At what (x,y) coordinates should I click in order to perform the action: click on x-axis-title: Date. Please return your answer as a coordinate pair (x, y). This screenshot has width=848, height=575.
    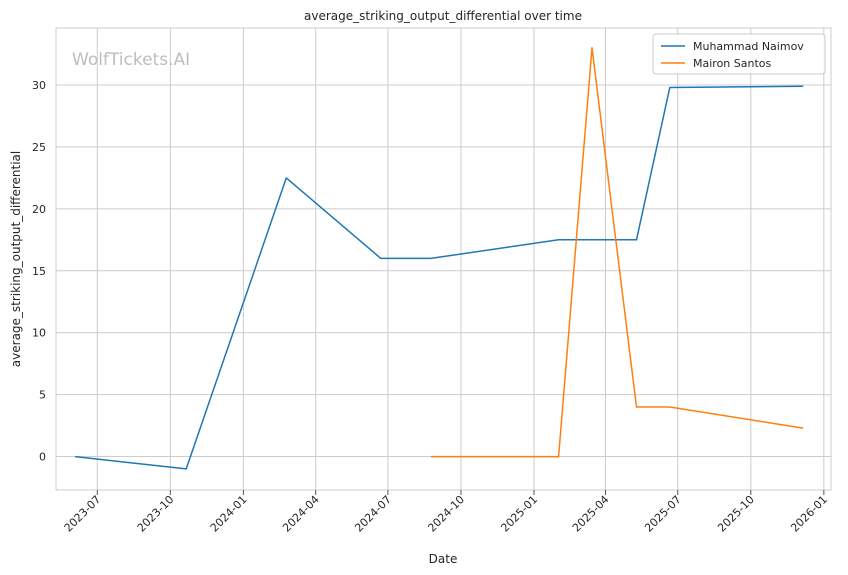
    Looking at the image, I should click on (443, 559).